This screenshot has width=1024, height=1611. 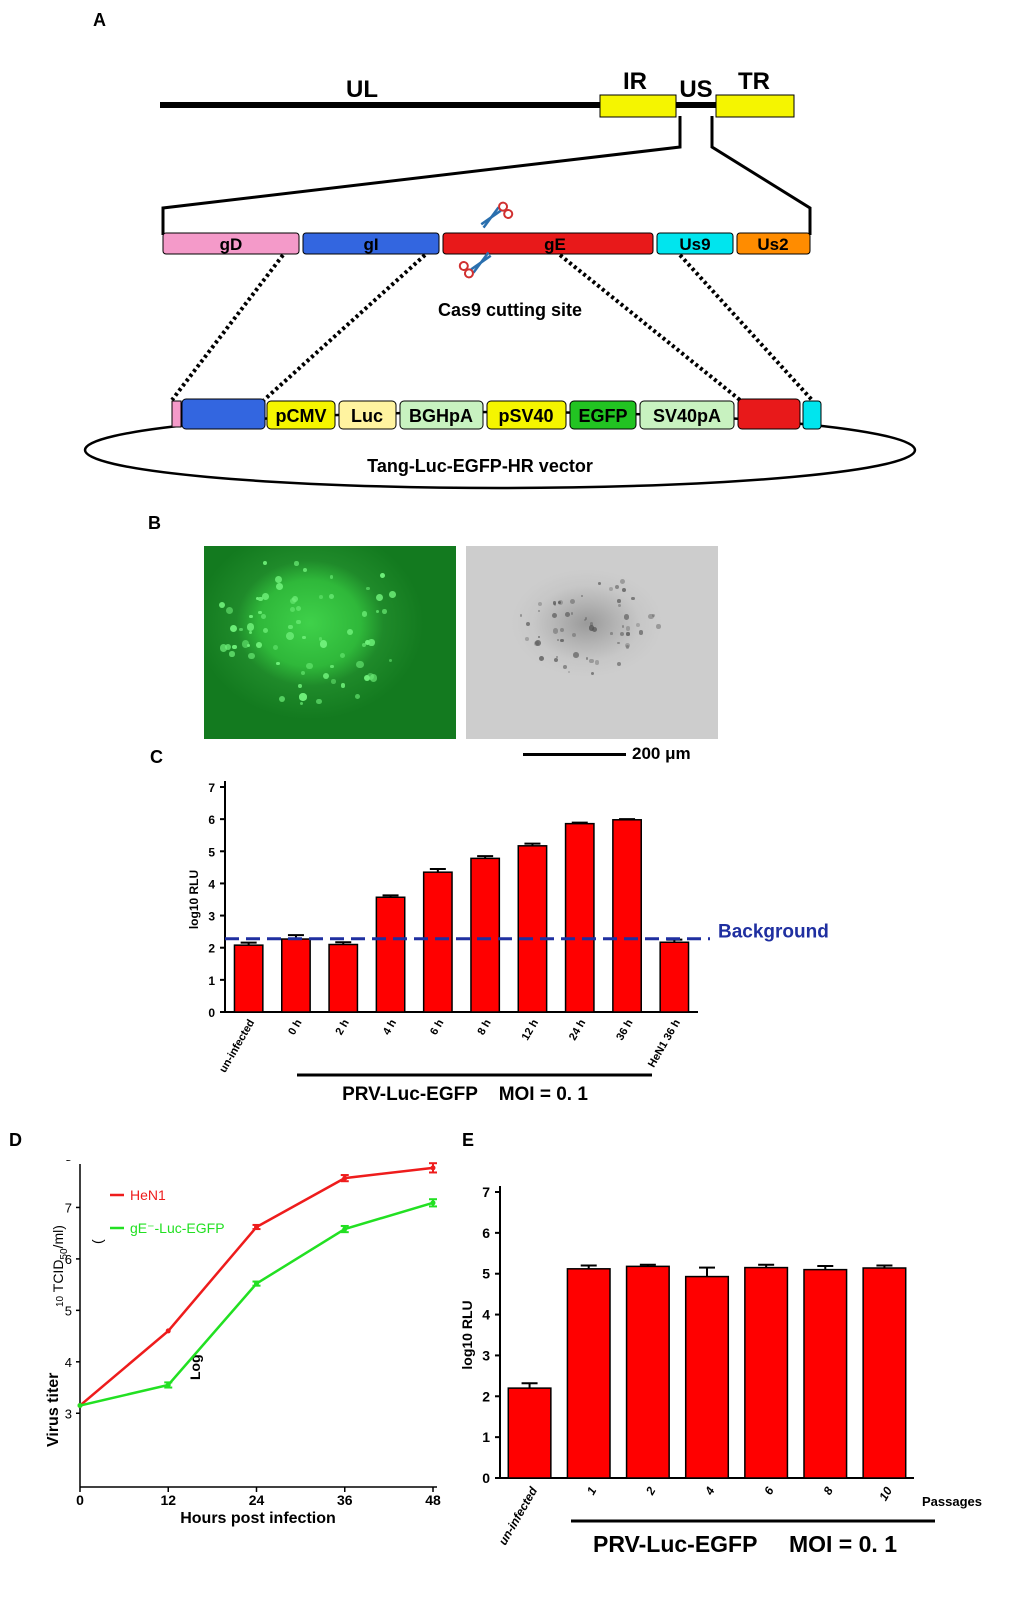 I want to click on background-label: Background, so click(x=773, y=932).